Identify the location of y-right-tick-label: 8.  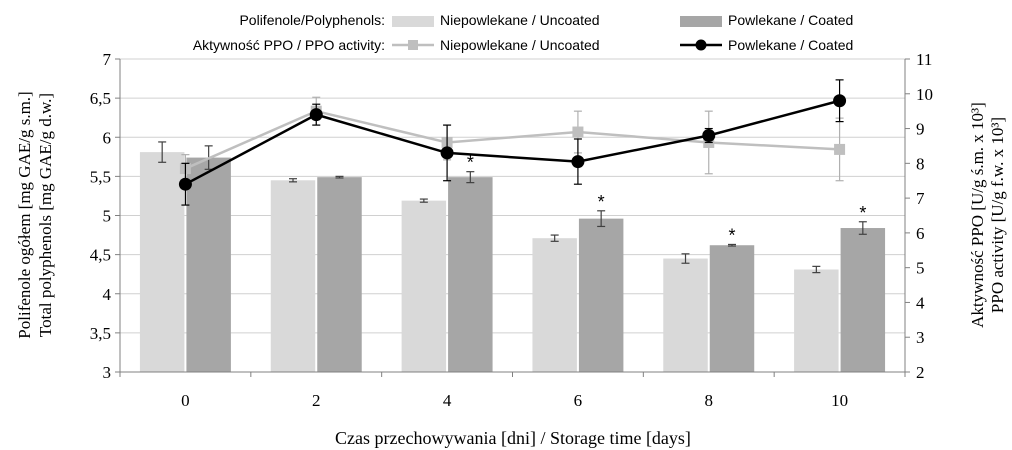
(920, 163).